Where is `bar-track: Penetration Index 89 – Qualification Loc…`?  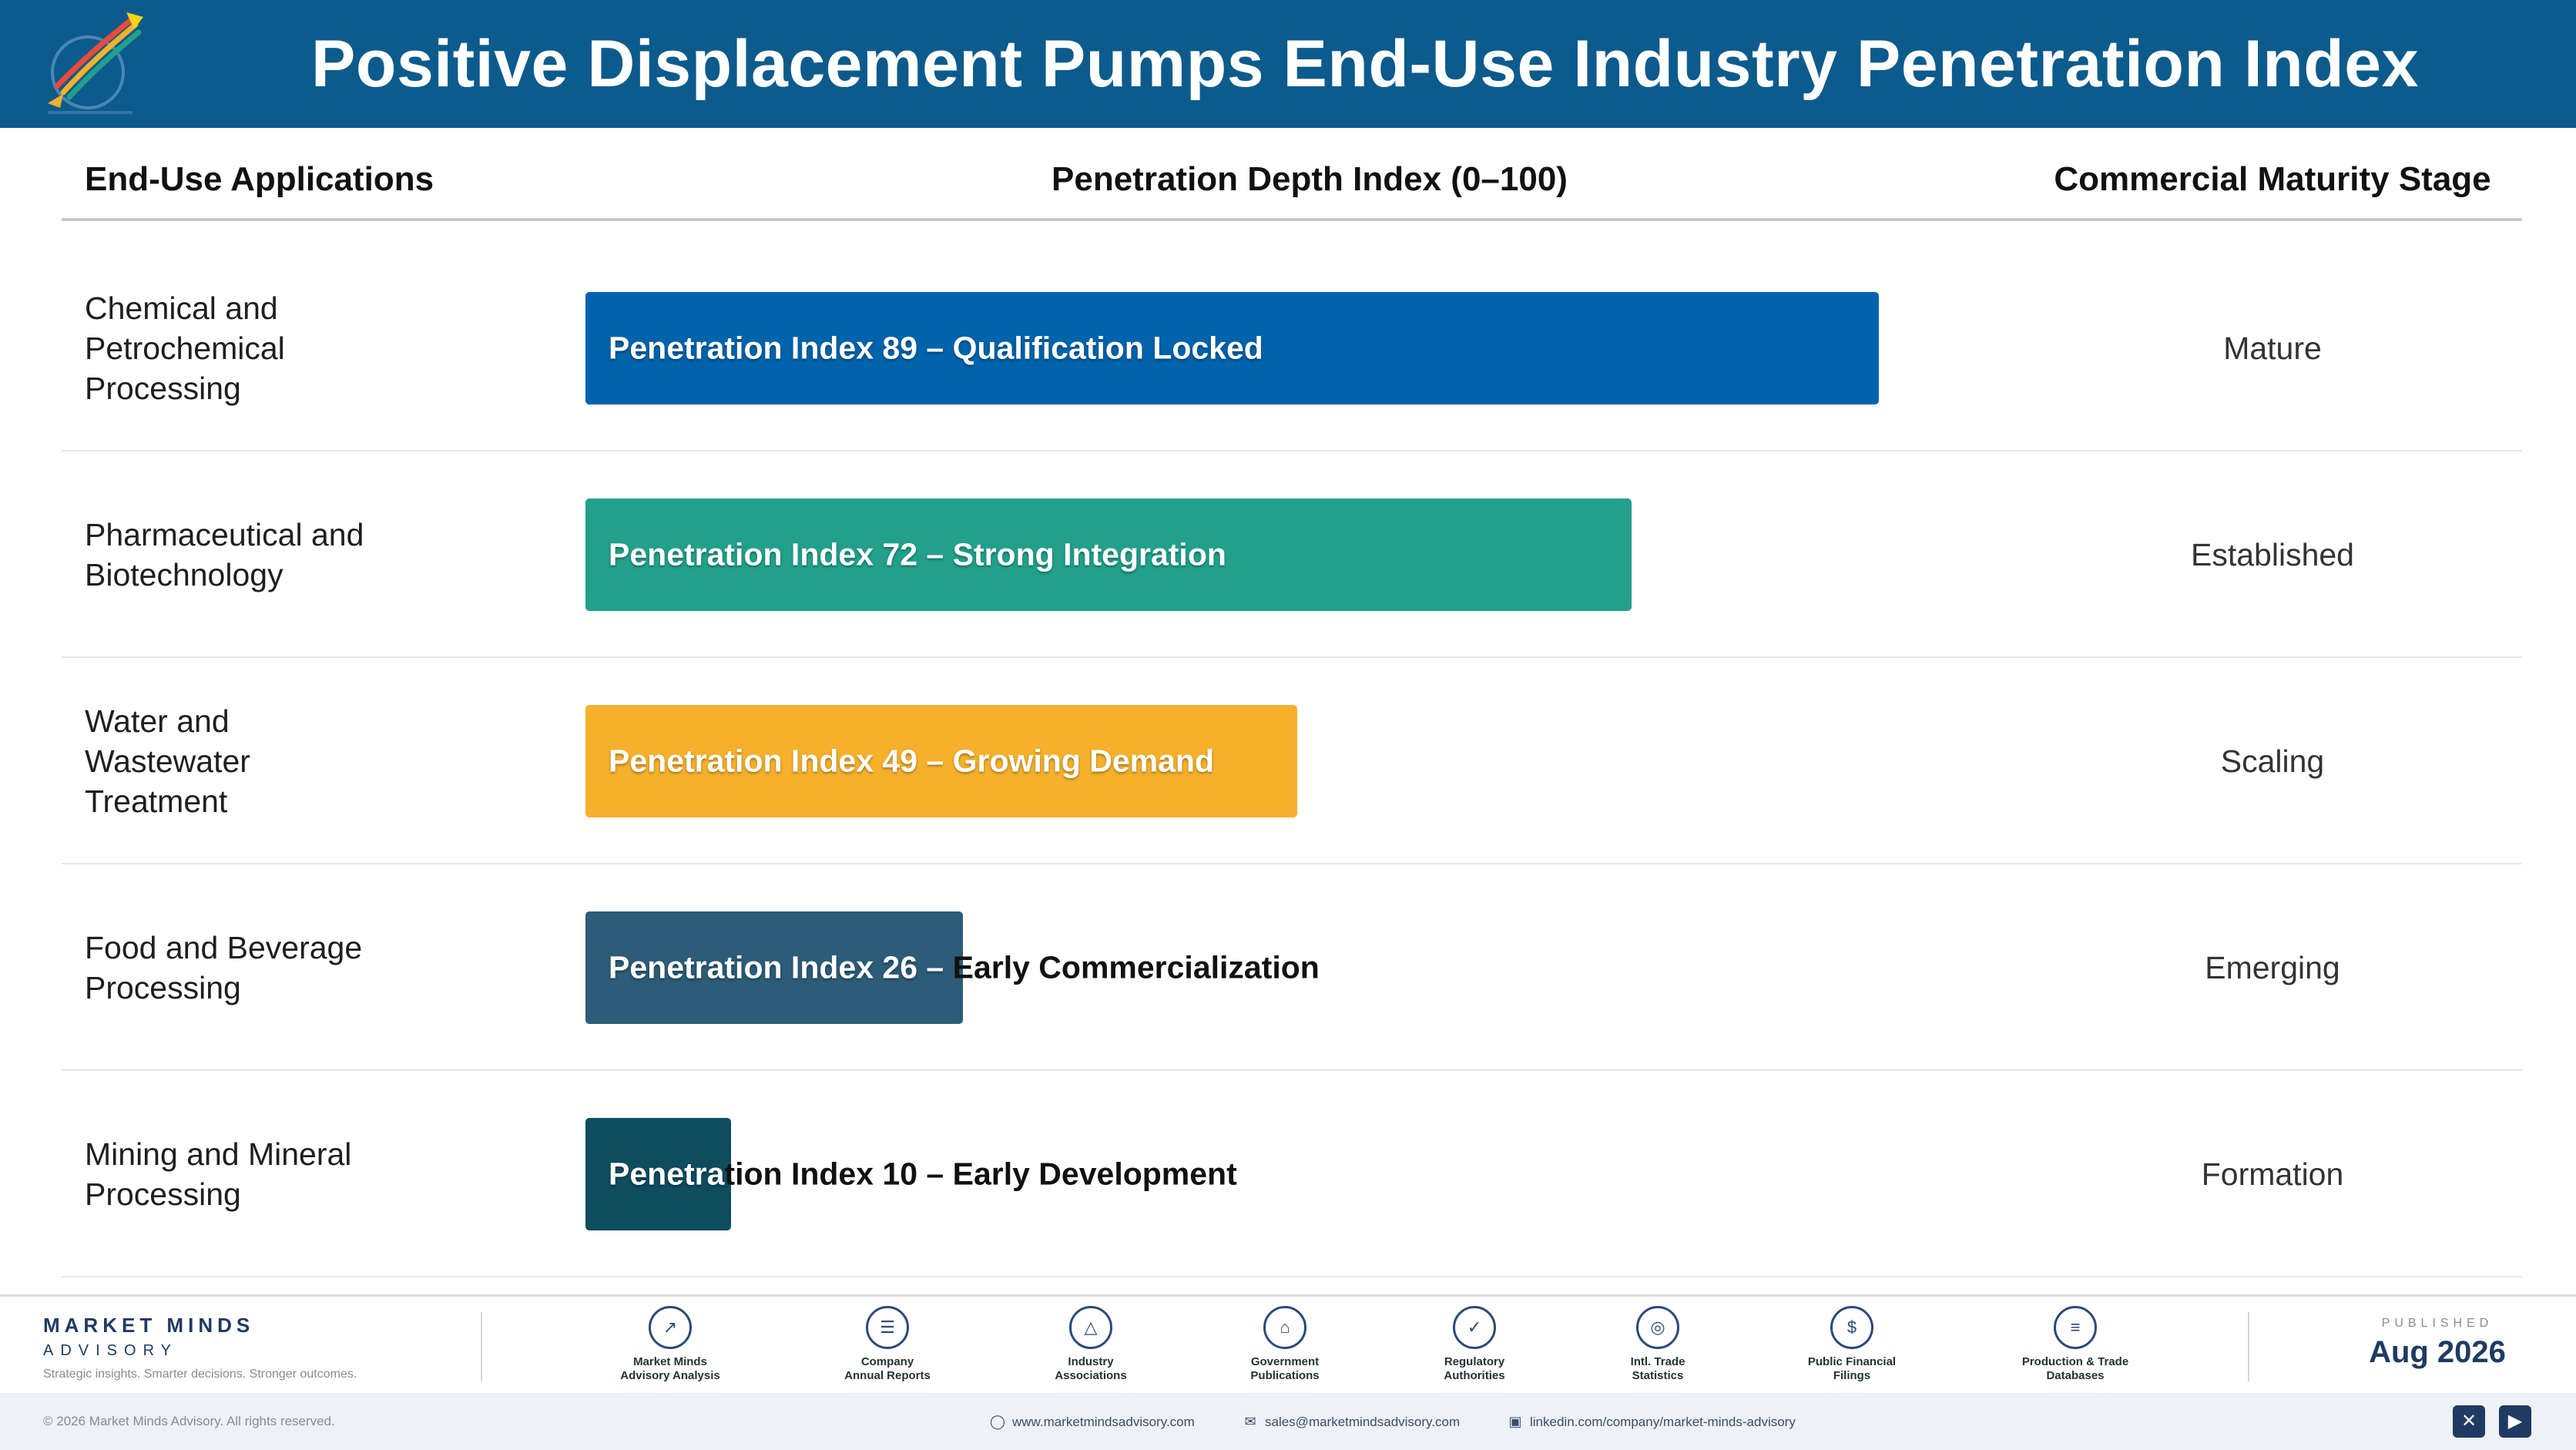
bar-track: Penetration Index 89 – Qualification Loc… is located at coordinates (1311, 348).